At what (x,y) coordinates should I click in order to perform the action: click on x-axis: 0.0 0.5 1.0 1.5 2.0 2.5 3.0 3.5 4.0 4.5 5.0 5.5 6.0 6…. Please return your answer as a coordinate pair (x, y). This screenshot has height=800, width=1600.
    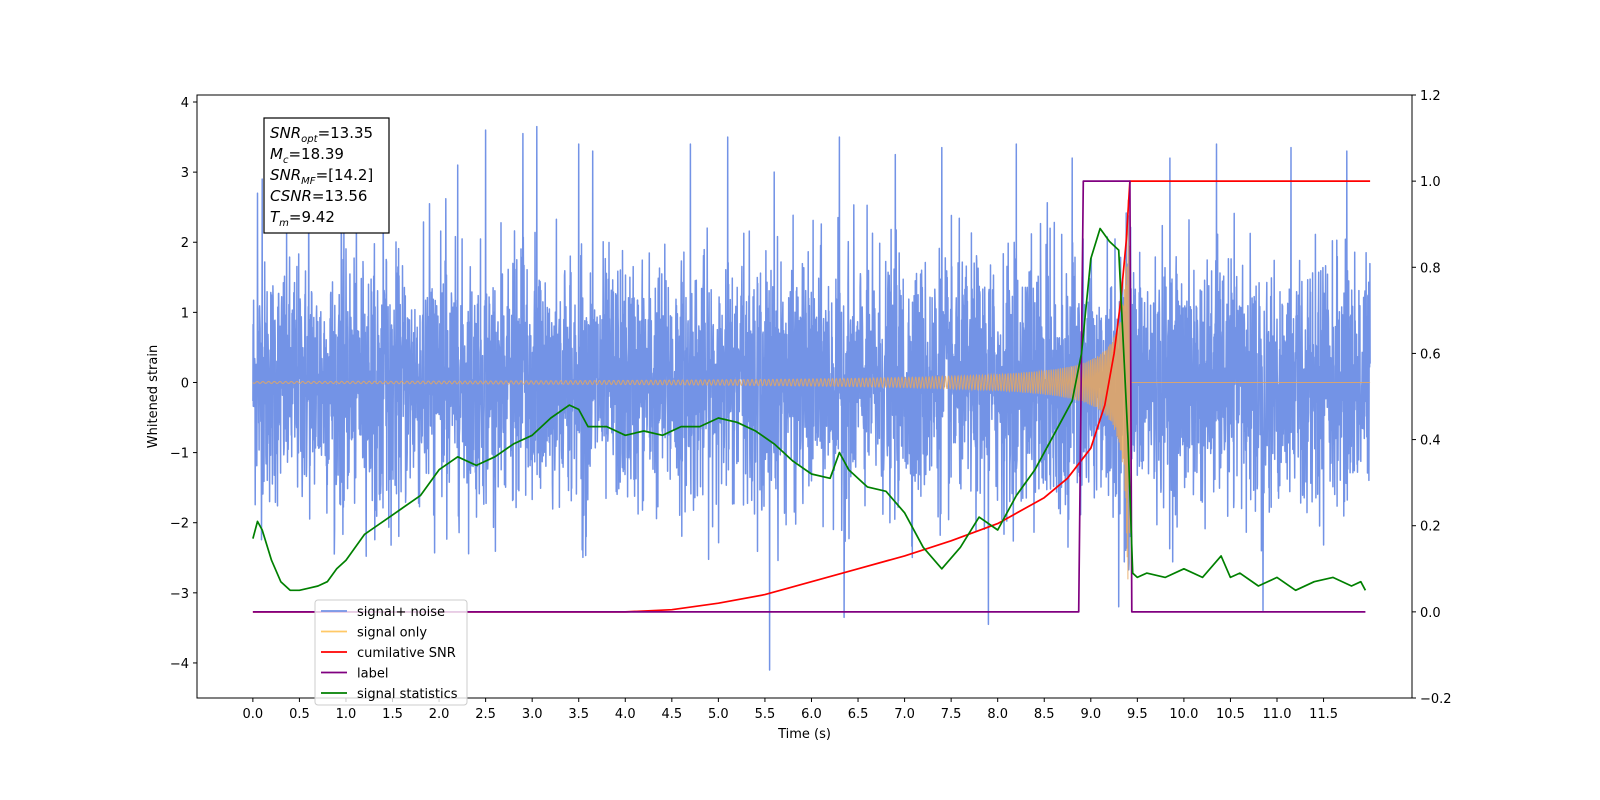
    Looking at the image, I should click on (790, 710).